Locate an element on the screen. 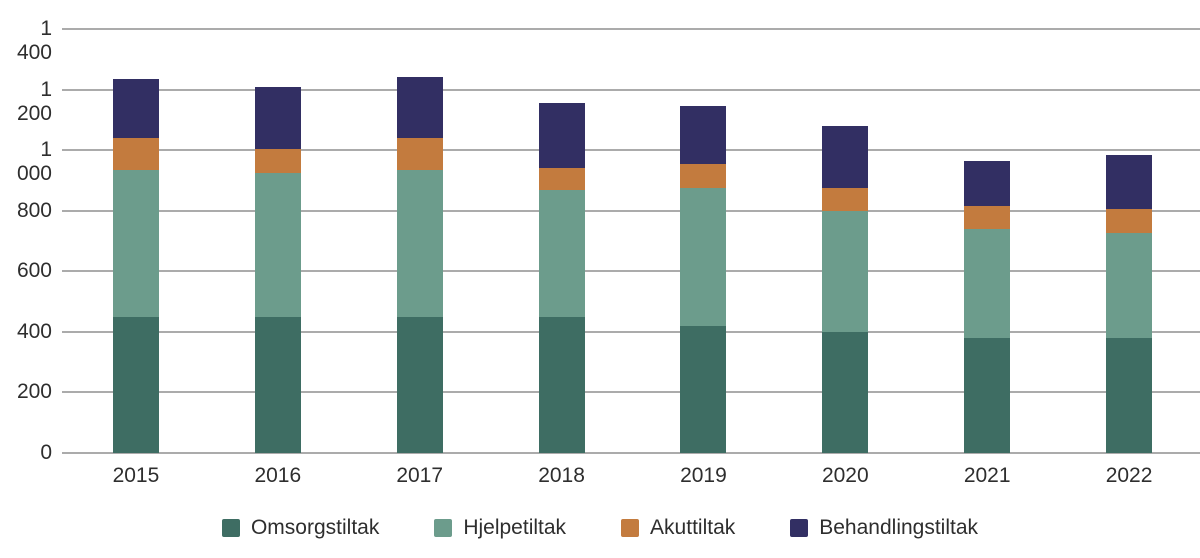 This screenshot has height=558, width=1200. legend-item-hjelpetiltak: Hjelpetiltak is located at coordinates (500, 528).